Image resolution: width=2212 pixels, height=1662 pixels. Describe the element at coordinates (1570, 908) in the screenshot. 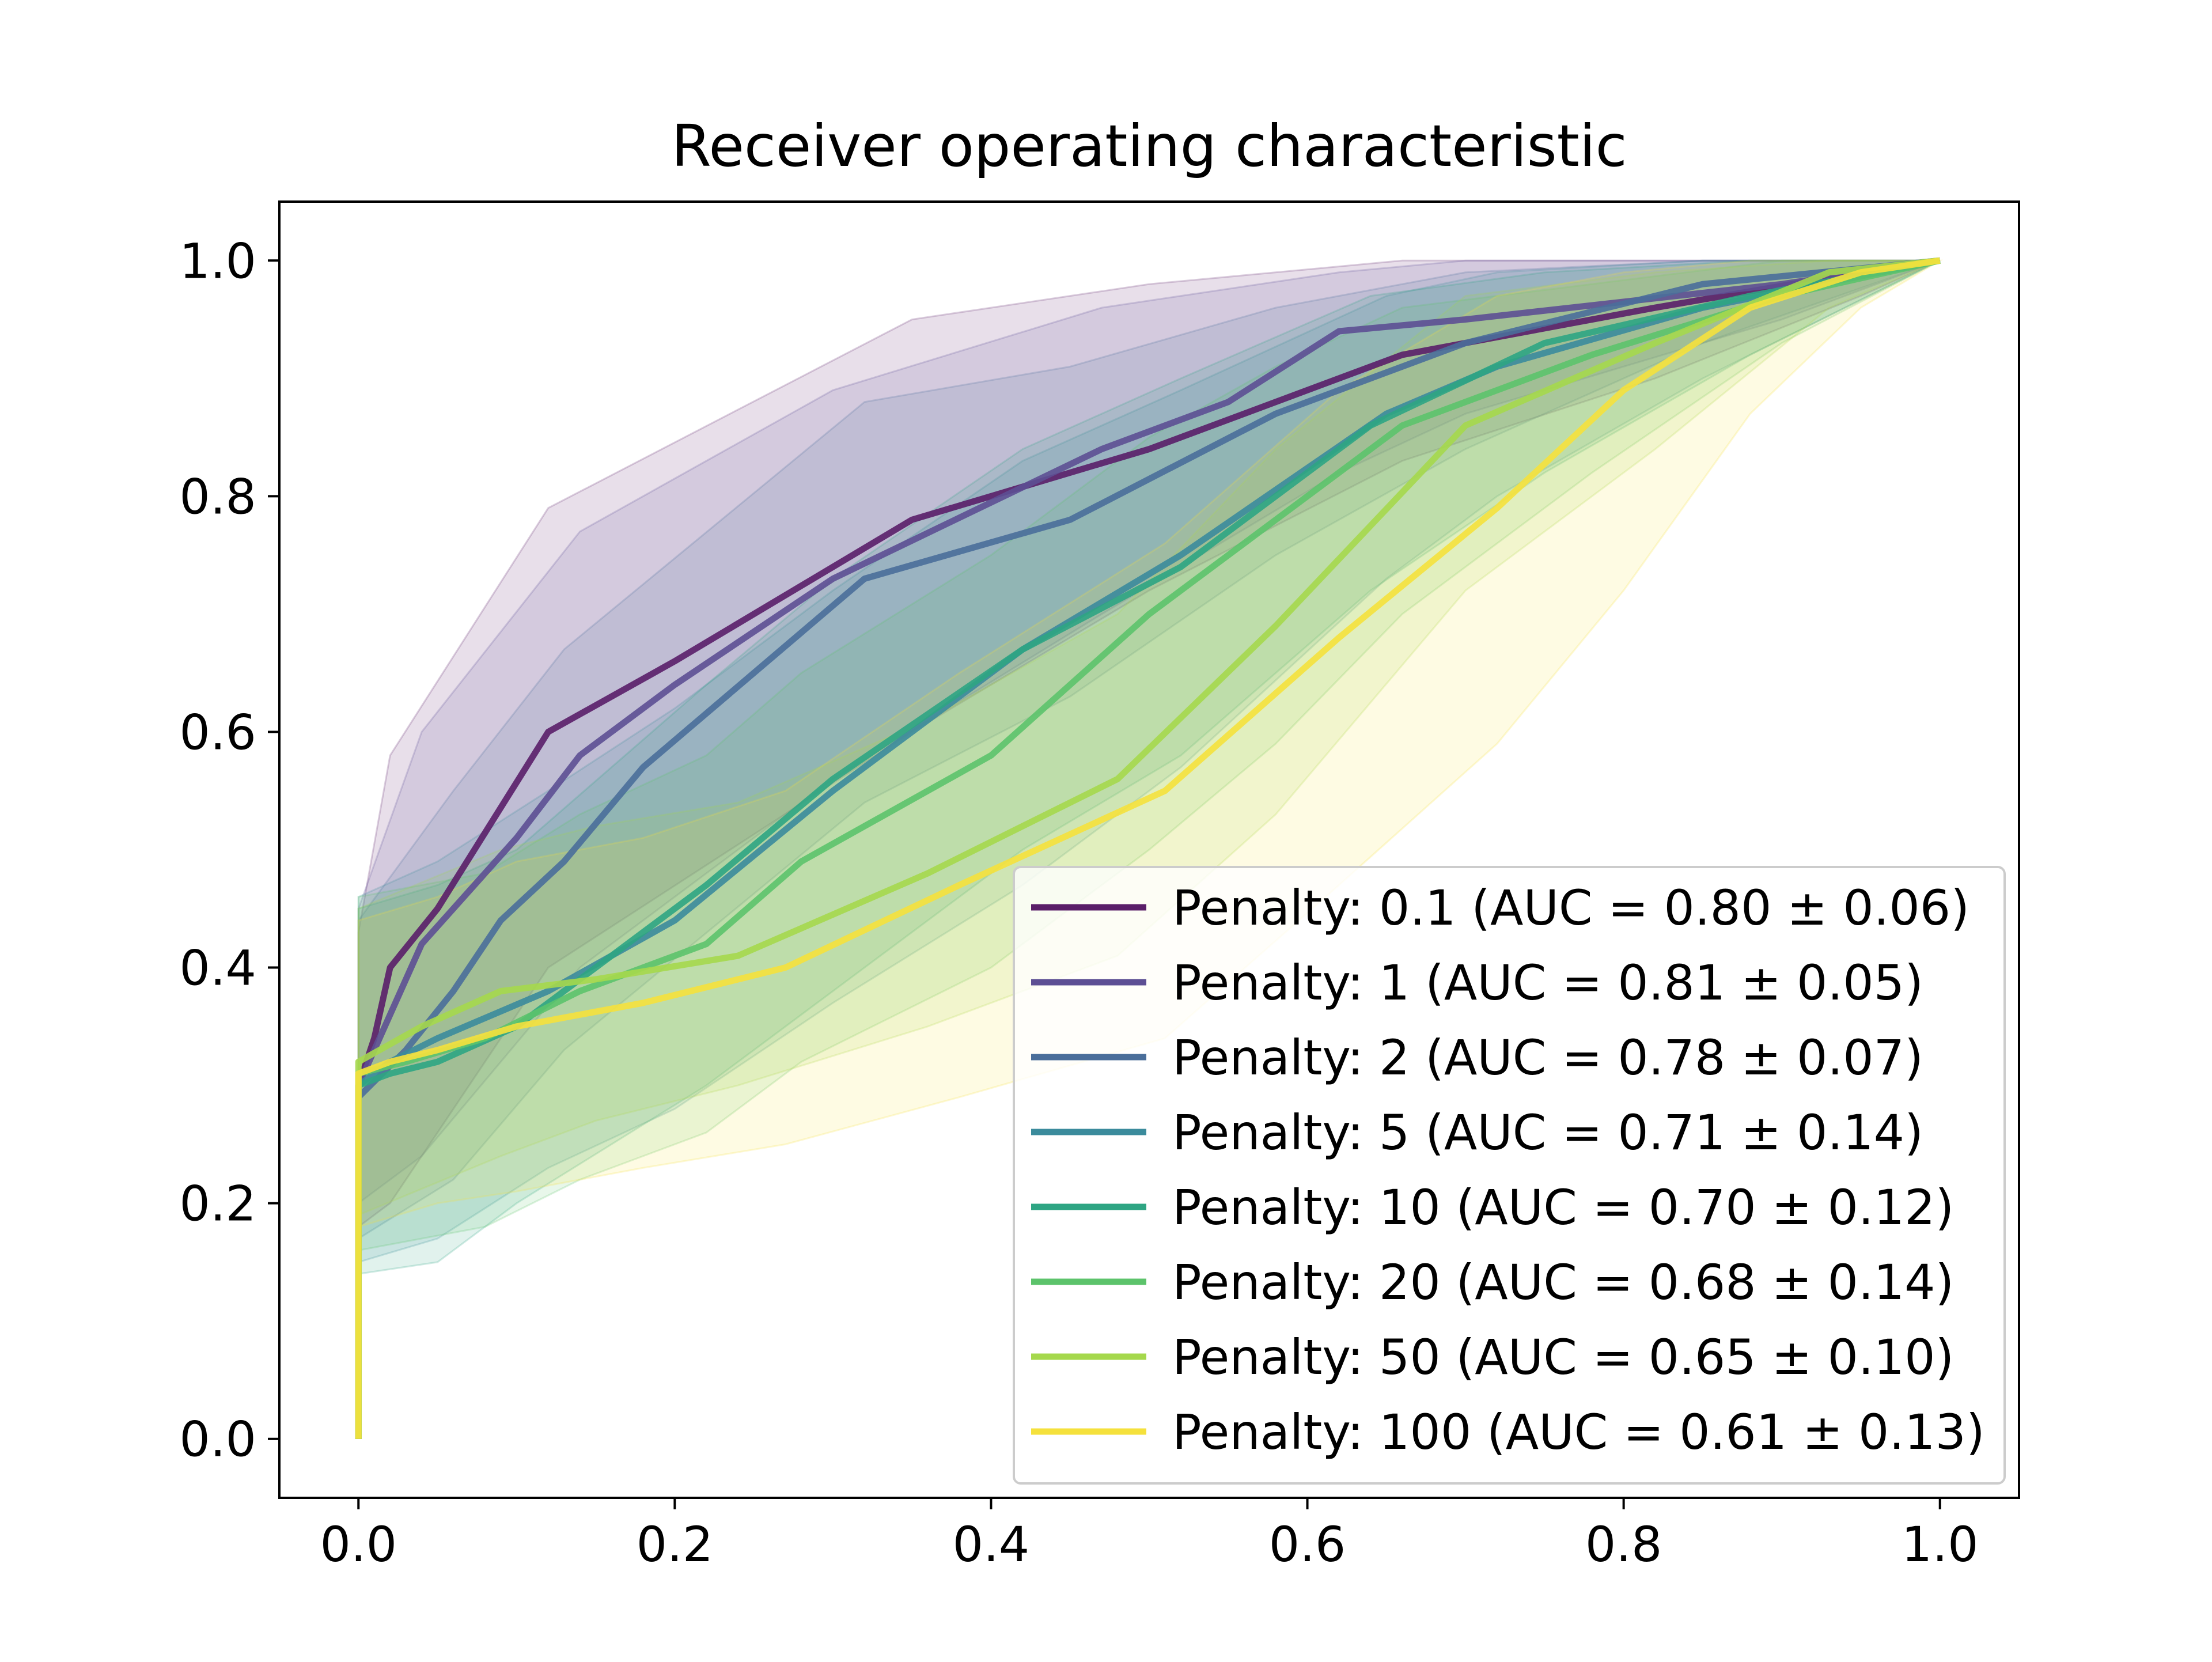

I see `legend-entry-label: Penalty: 0.1 (AUC = 0.80 ± 0.06)` at that location.